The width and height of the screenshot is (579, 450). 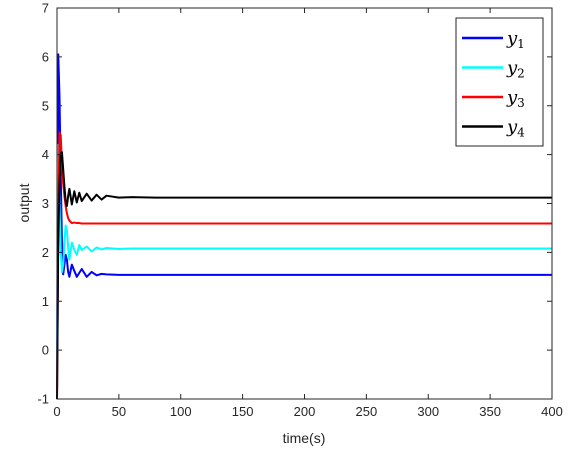 What do you see at coordinates (119, 411) in the screenshot?
I see `x-tick-label: 50` at bounding box center [119, 411].